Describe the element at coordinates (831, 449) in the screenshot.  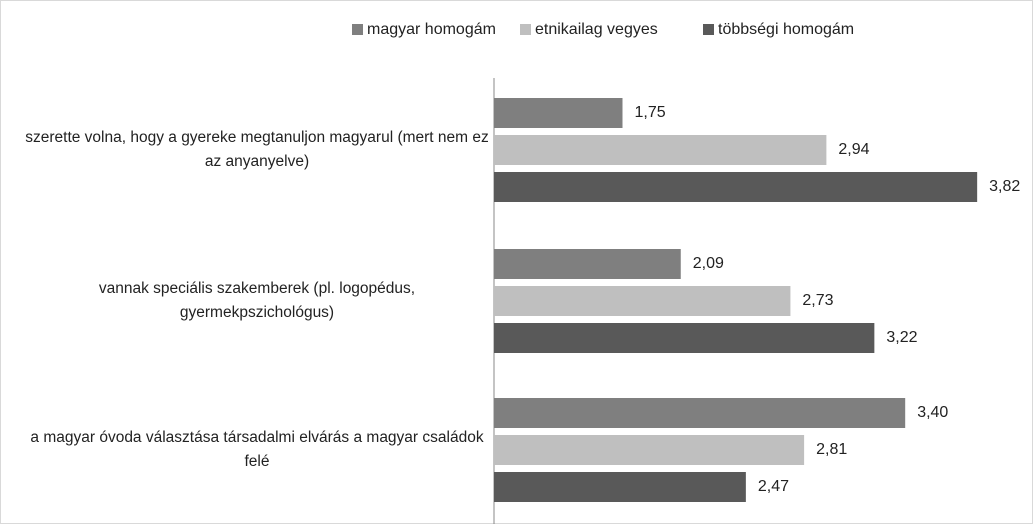
I see `value-label: 2,81` at that location.